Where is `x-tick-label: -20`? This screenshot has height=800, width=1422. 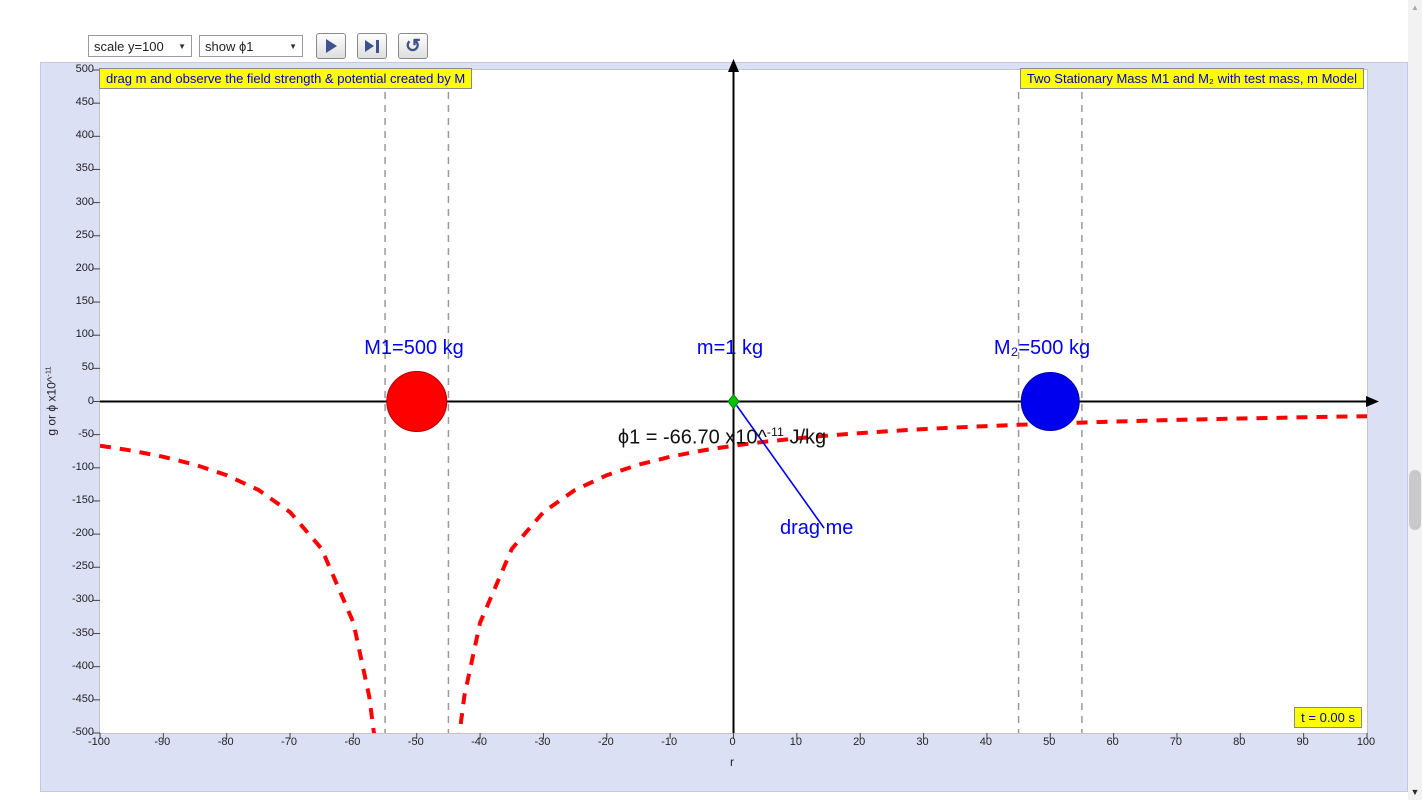
x-tick-label: -20 is located at coordinates (605, 742).